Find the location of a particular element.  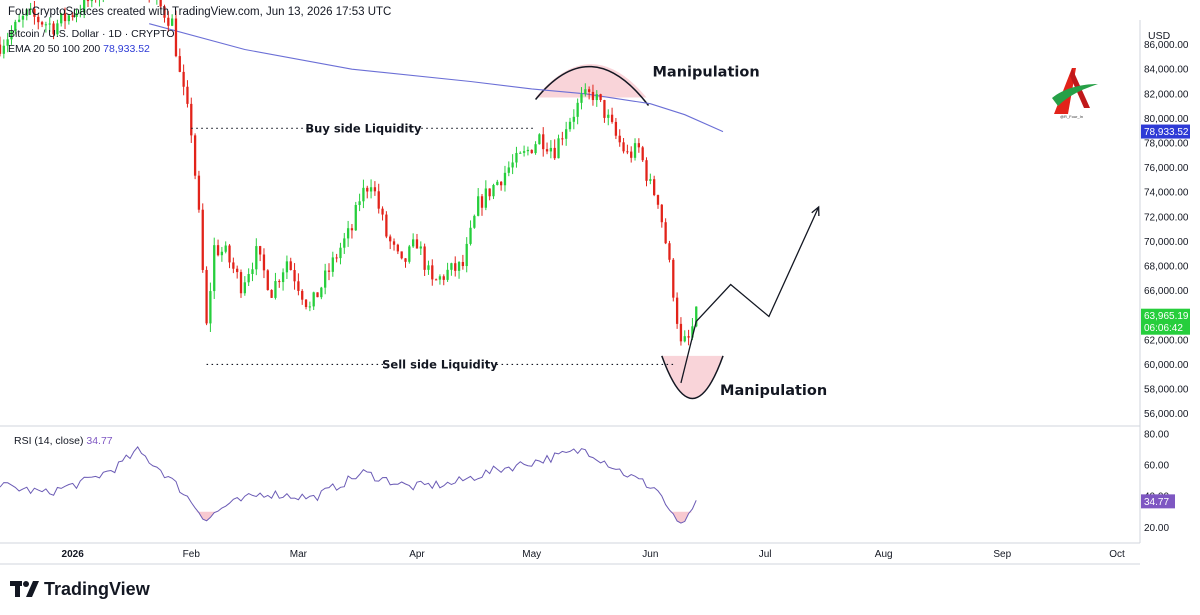

author-logo-icon: @R_Four_In is located at coordinates (1075, 93).